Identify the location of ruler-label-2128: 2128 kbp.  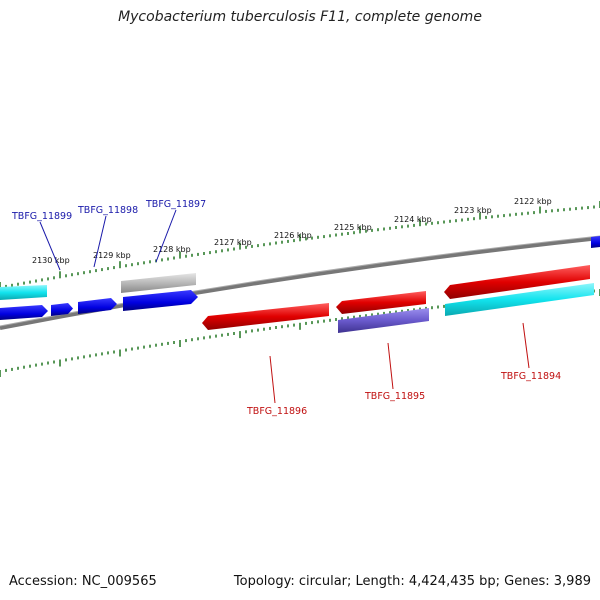
(172, 249).